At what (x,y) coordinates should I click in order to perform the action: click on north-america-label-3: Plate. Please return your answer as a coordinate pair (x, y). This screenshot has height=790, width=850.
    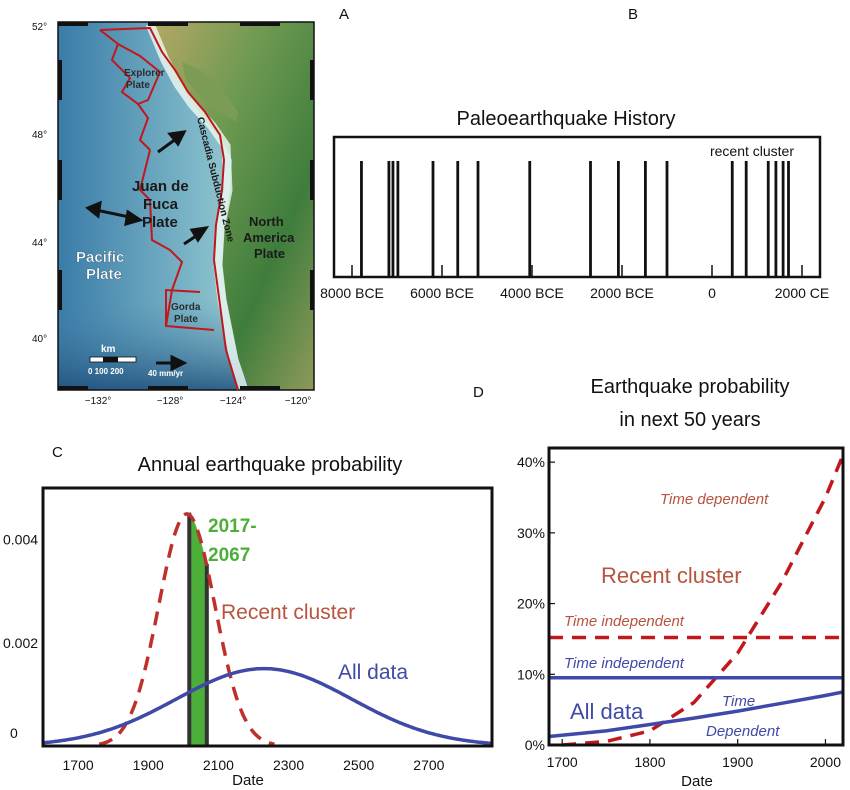
    Looking at the image, I should click on (269, 253).